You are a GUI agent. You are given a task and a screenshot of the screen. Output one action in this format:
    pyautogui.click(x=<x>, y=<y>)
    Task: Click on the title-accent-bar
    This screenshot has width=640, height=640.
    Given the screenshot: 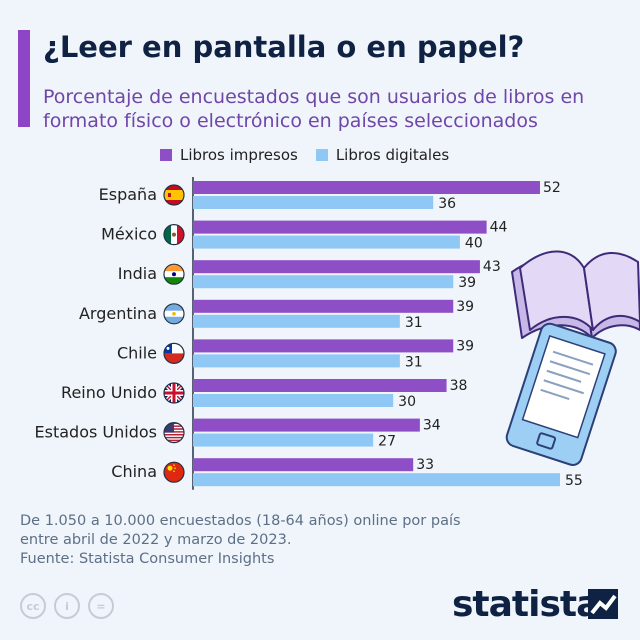 What is the action you would take?
    pyautogui.click(x=24, y=78)
    